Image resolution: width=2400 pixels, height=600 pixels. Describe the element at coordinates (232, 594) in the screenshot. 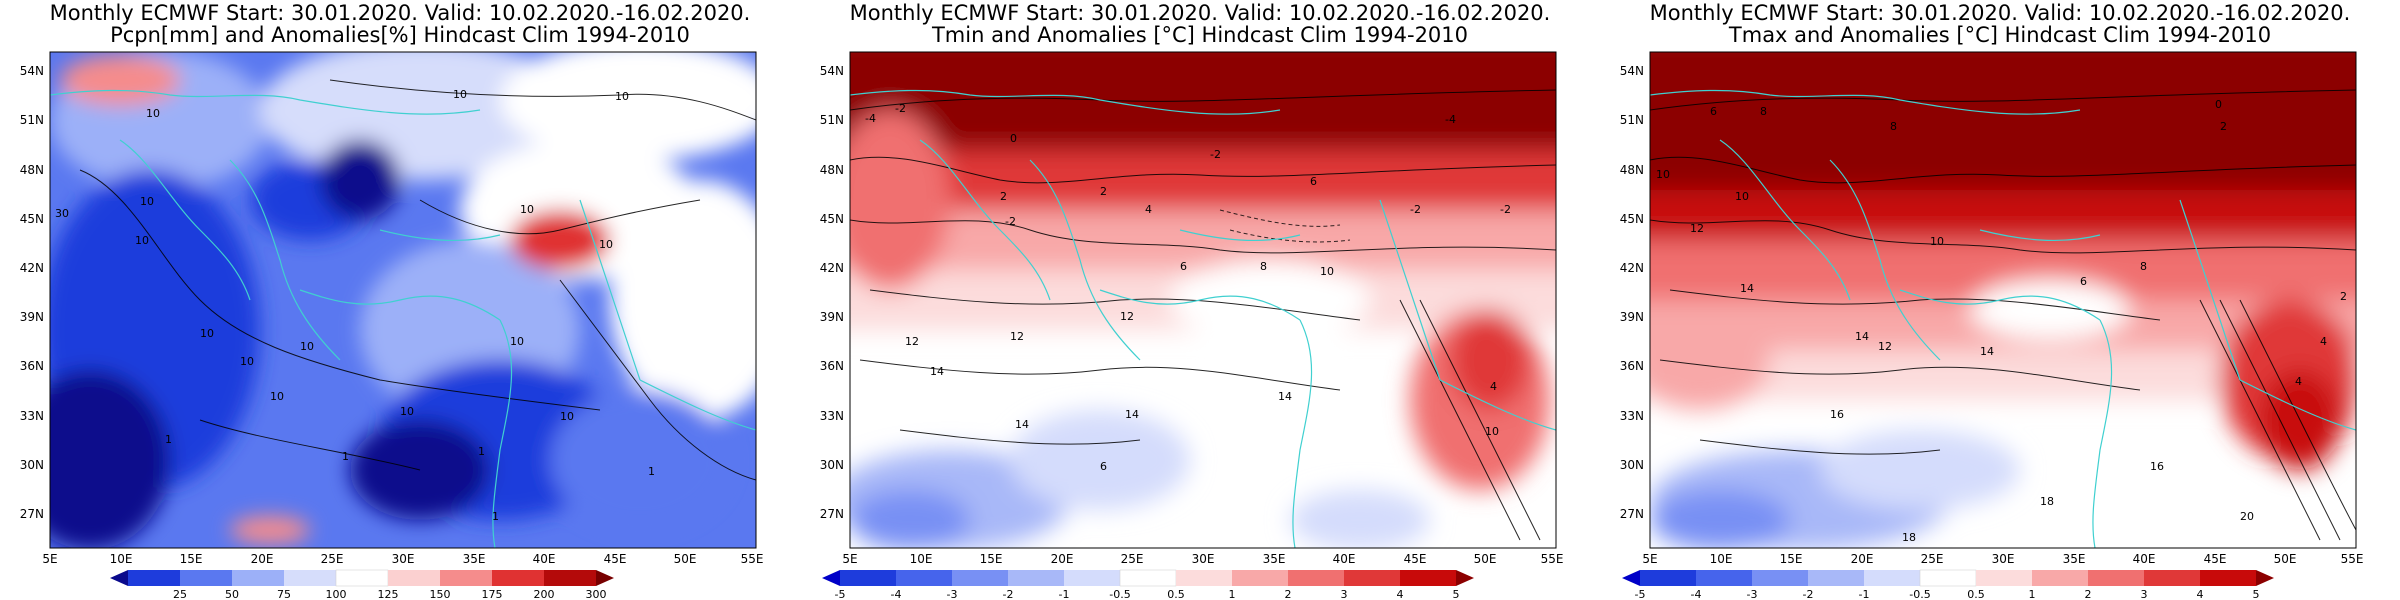

I see `colorbar-label: 50` at that location.